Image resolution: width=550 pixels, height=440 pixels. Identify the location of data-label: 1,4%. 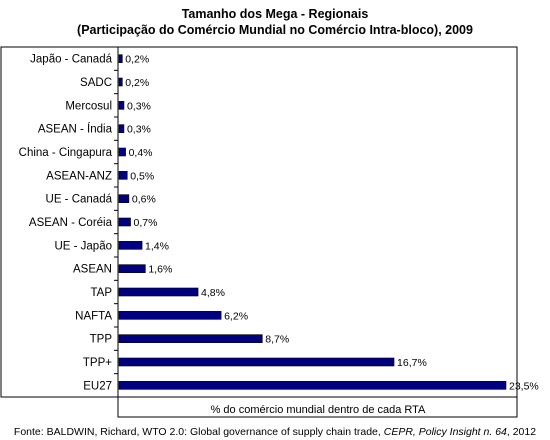
(157, 246).